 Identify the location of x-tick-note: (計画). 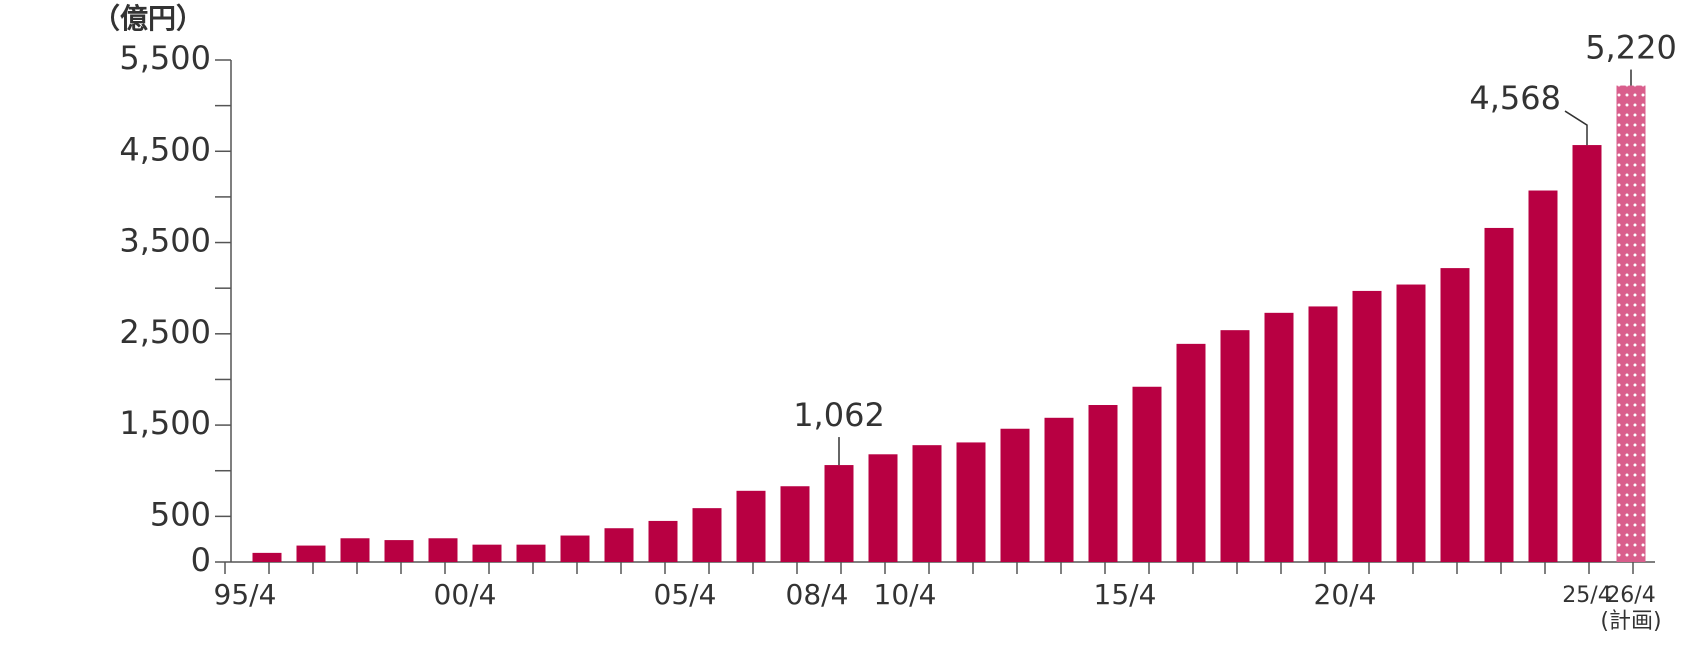
(1630, 621).